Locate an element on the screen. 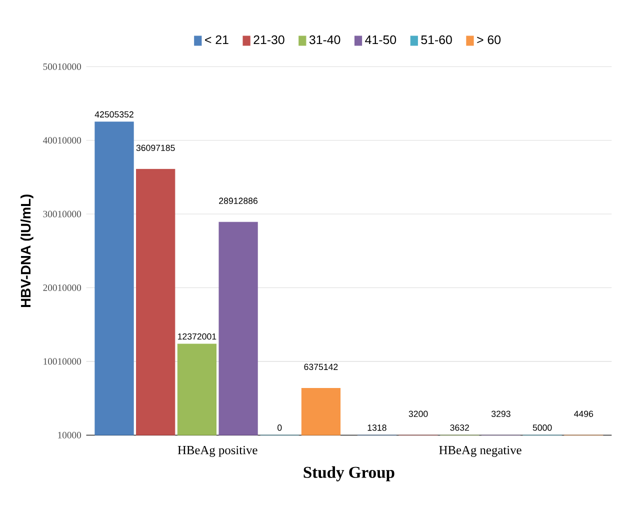 The height and width of the screenshot is (525, 643). data-label: 3293 is located at coordinates (501, 413).